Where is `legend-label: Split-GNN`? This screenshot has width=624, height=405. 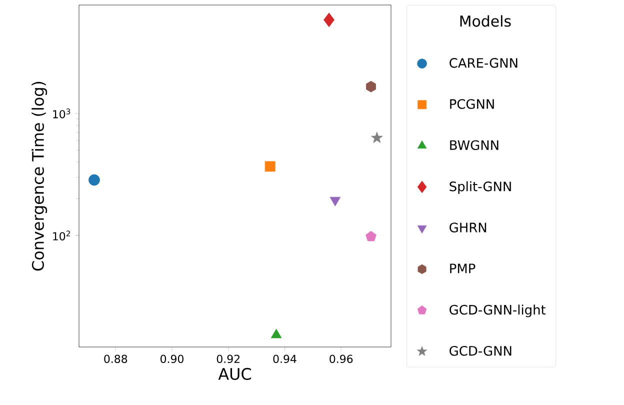
legend-label: Split-GNN is located at coordinates (480, 187).